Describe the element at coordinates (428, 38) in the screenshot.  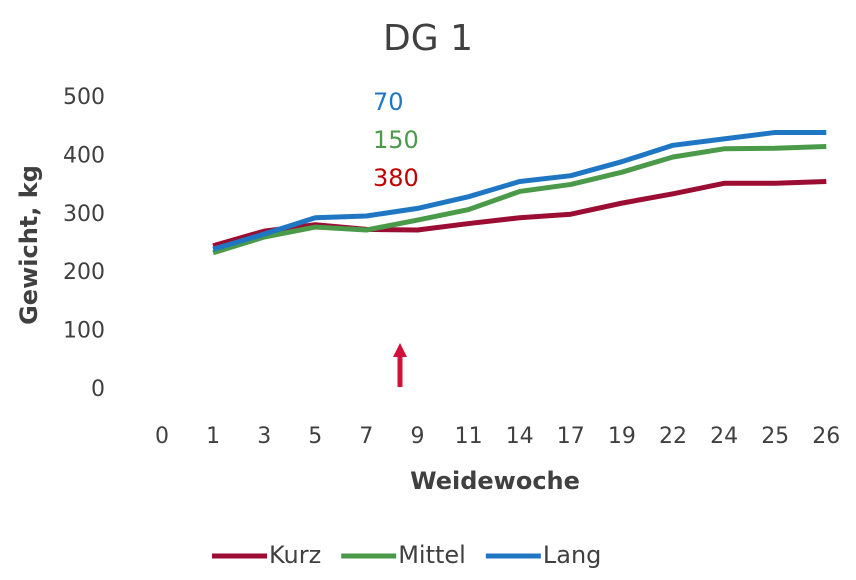
I see `chart-title: DG 1` at that location.